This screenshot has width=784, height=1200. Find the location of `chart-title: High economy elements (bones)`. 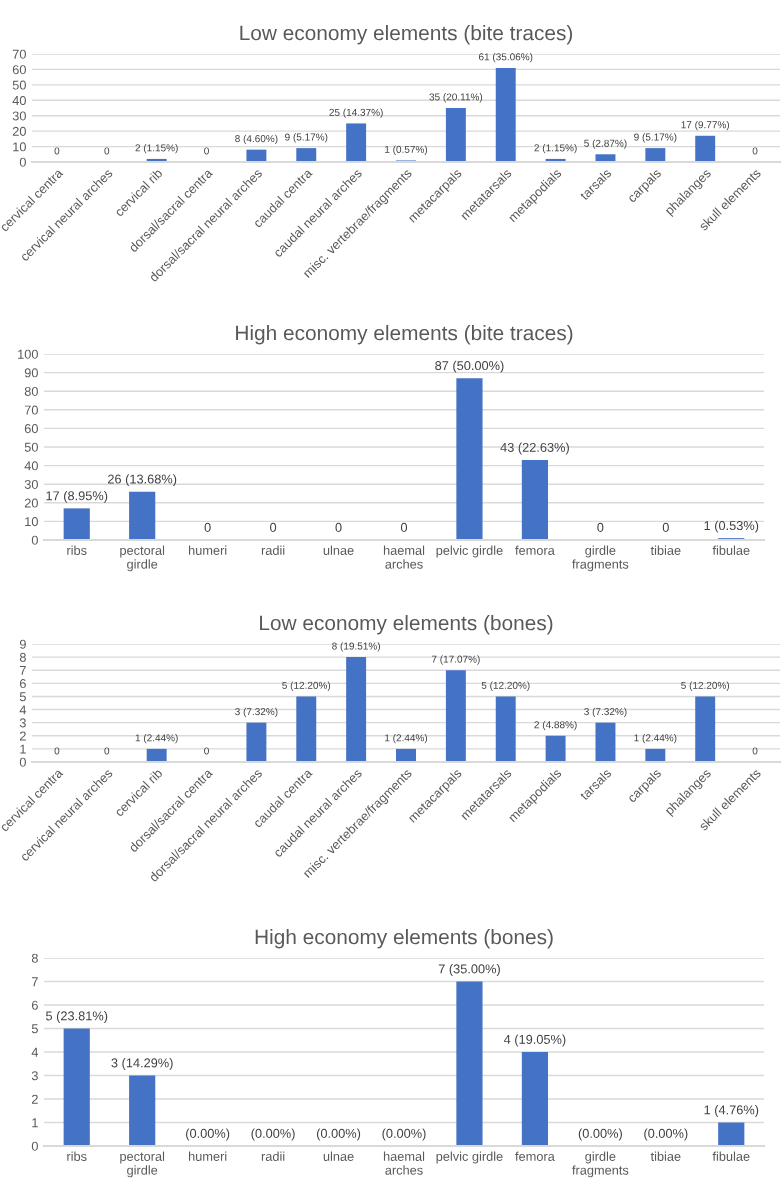

chart-title: High economy elements (bones) is located at coordinates (404, 939).